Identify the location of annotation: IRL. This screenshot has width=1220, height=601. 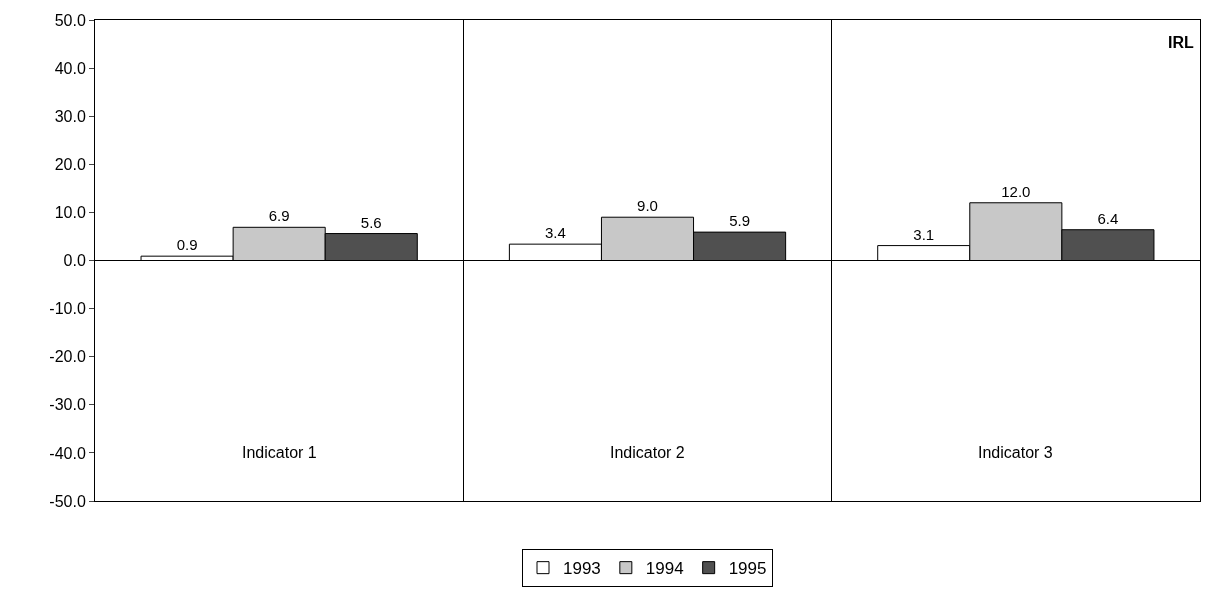
(1181, 42).